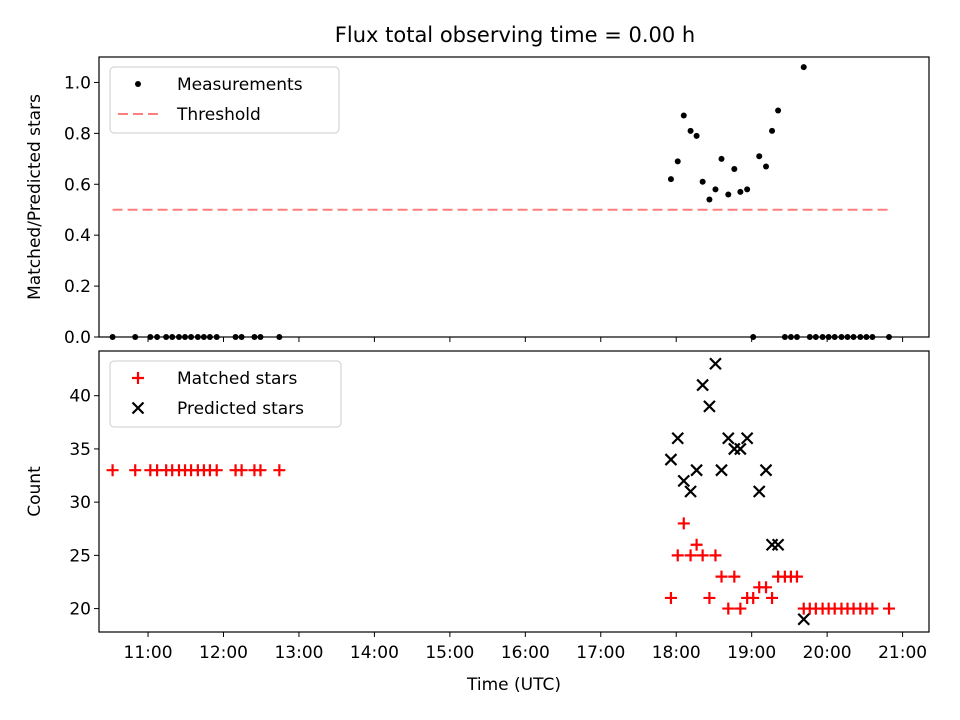 This screenshot has height=720, width=960. Describe the element at coordinates (298, 653) in the screenshot. I see `x-tick-label: 13:00` at that location.